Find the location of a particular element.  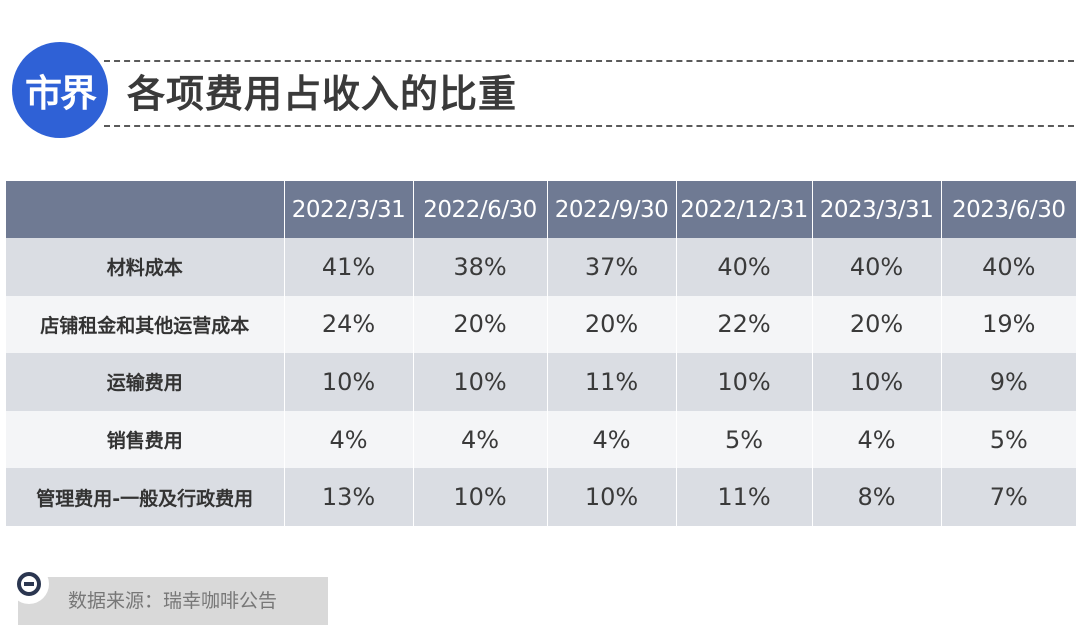

minus-circle-icon-bar is located at coordinates (29, 584).